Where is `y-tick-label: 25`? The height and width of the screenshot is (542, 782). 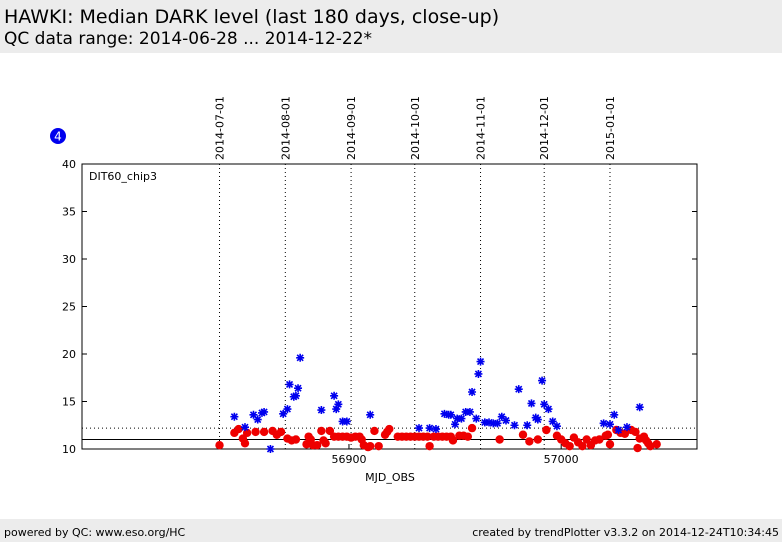 y-tick-label: 25 is located at coordinates (69, 307).